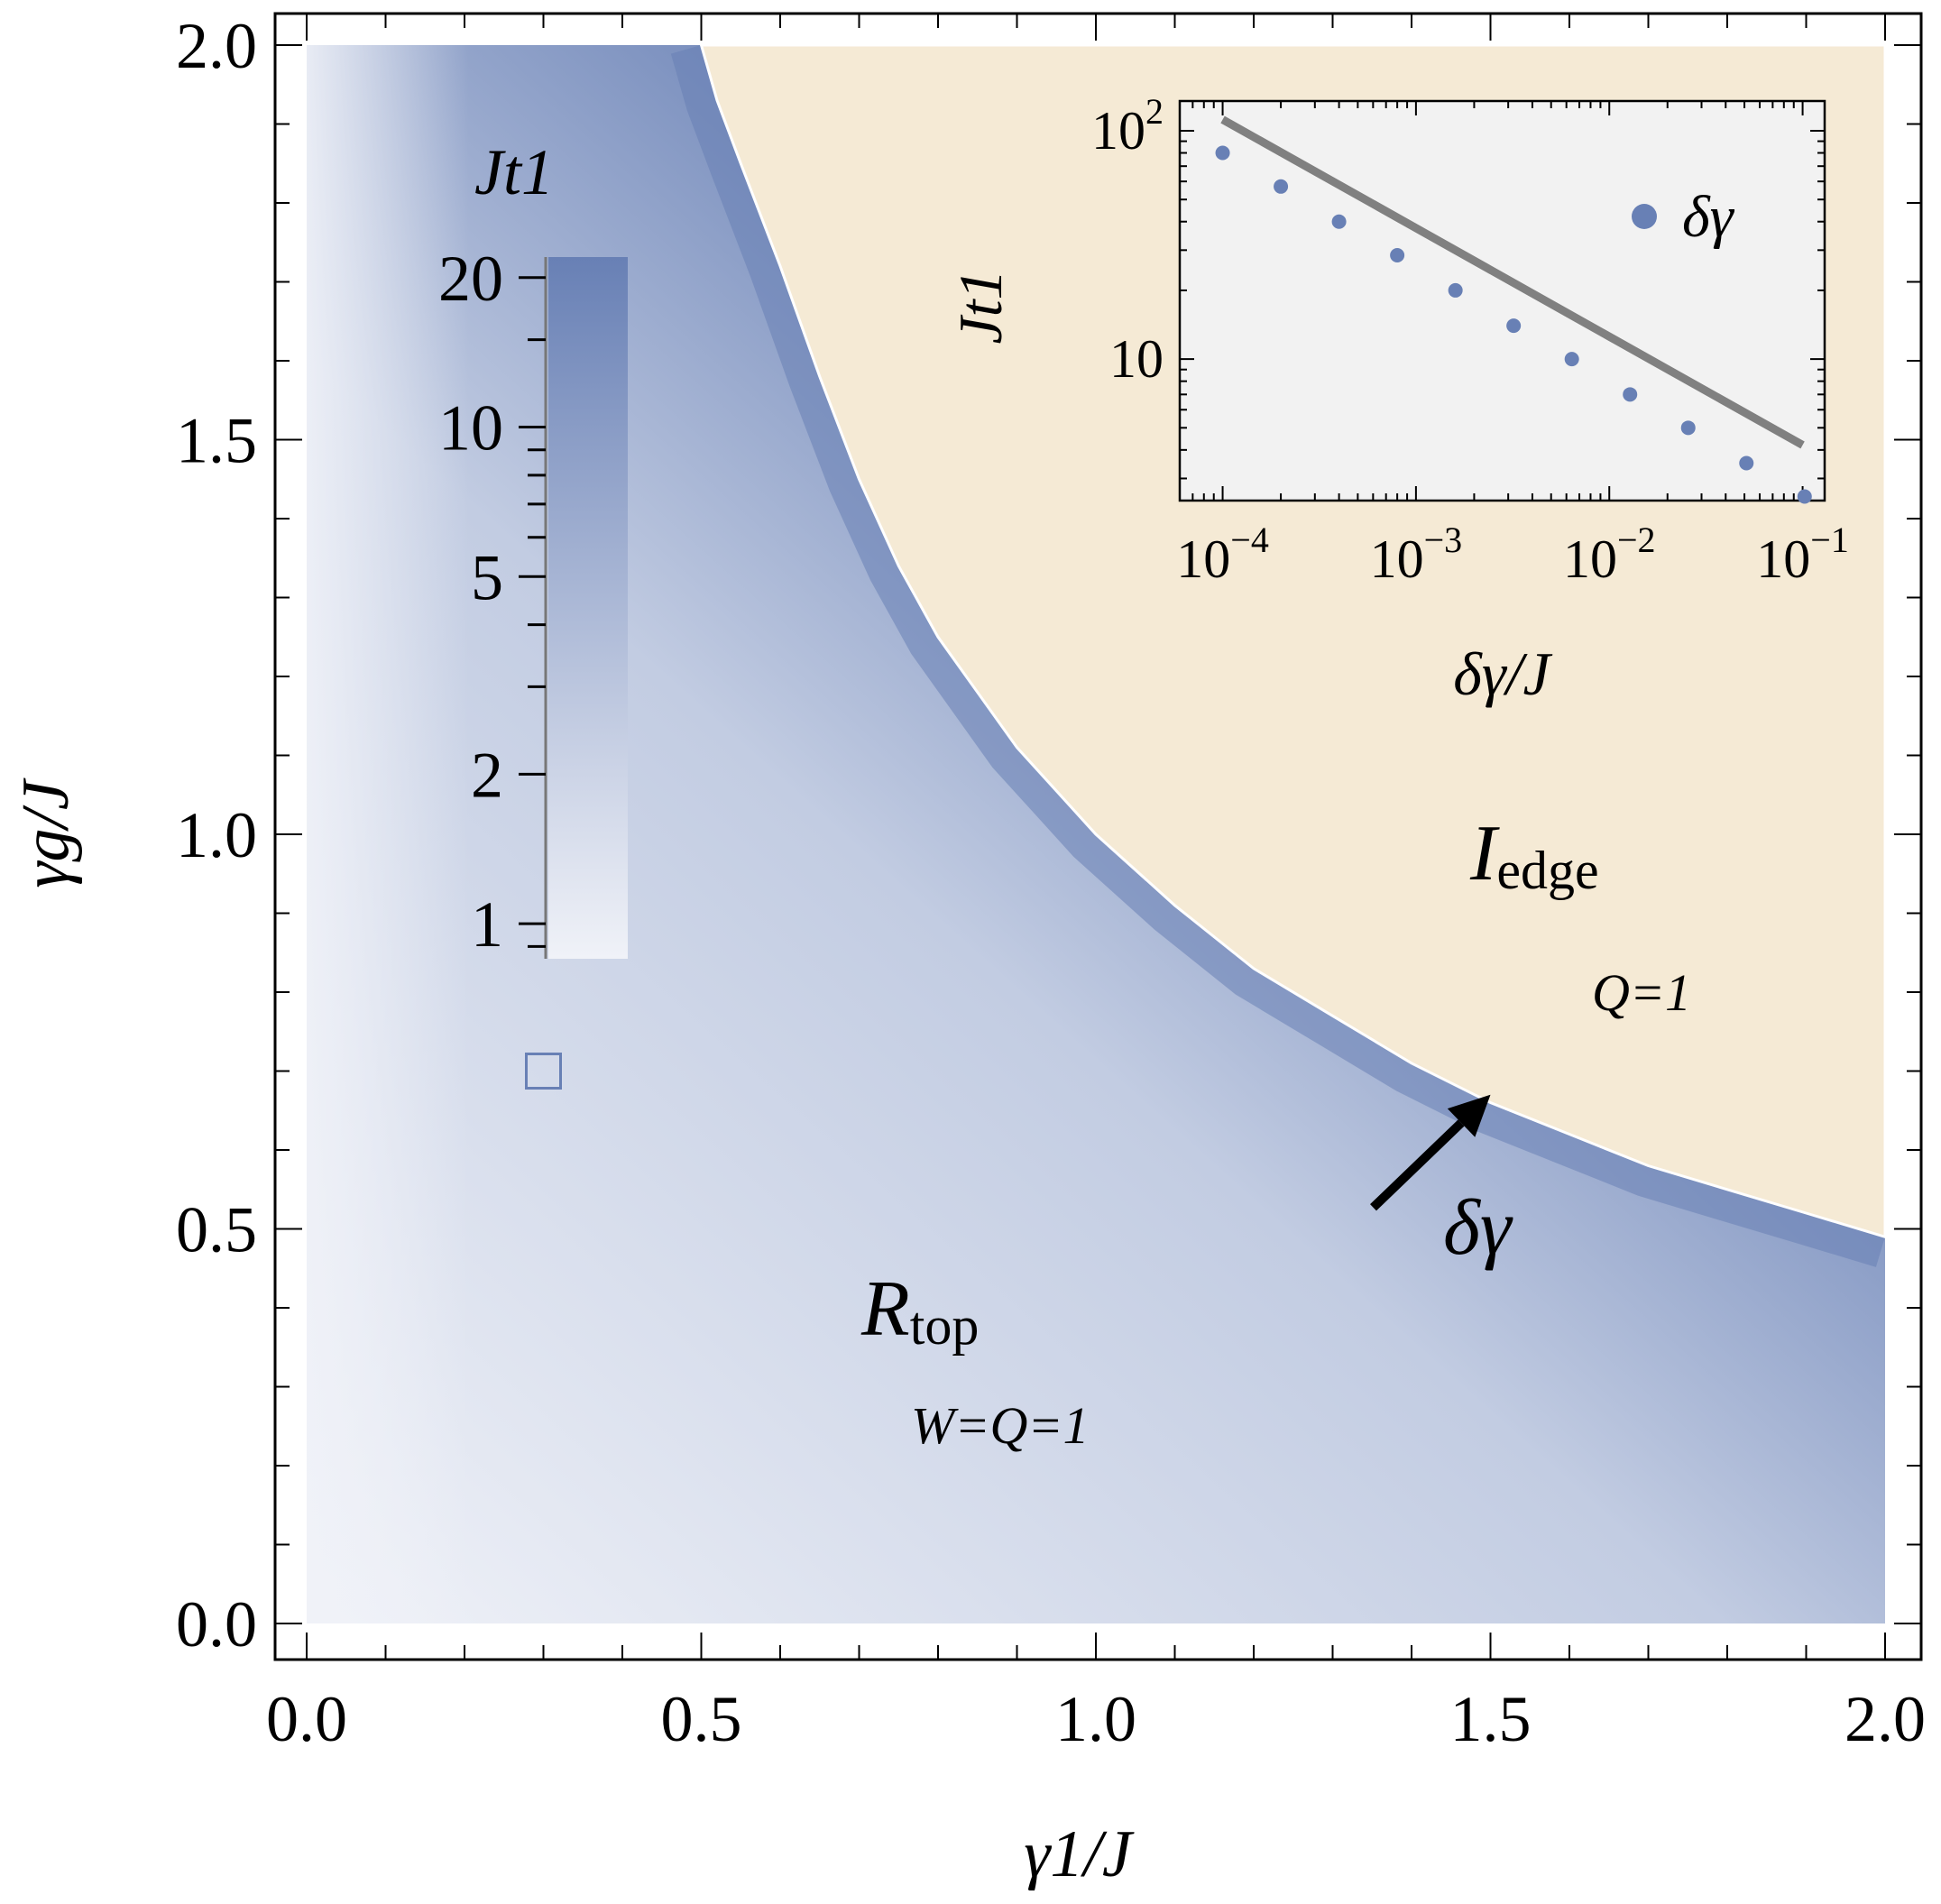 Image resolution: width=1941 pixels, height=1904 pixels. I want to click on rtop-label: Rtop, so click(919, 1310).